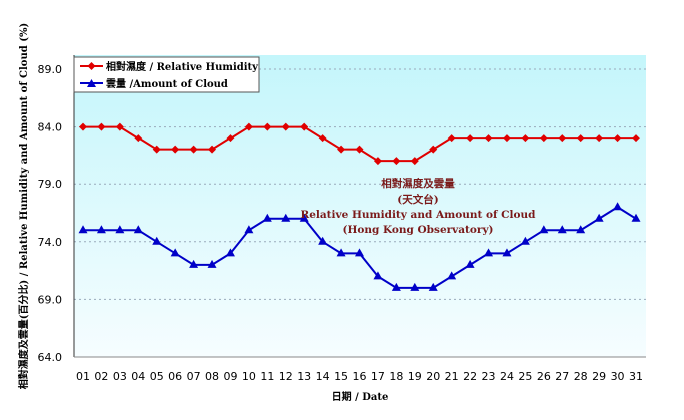 This screenshot has width=684, height=420. Describe the element at coordinates (562, 376) in the screenshot. I see `x-tick-label: 27` at that location.